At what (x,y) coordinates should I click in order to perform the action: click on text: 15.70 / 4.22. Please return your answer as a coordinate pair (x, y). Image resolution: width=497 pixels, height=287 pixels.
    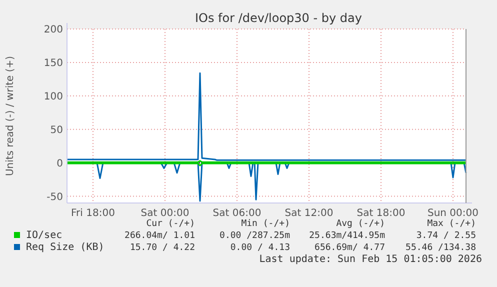
    Looking at the image, I should click on (162, 248).